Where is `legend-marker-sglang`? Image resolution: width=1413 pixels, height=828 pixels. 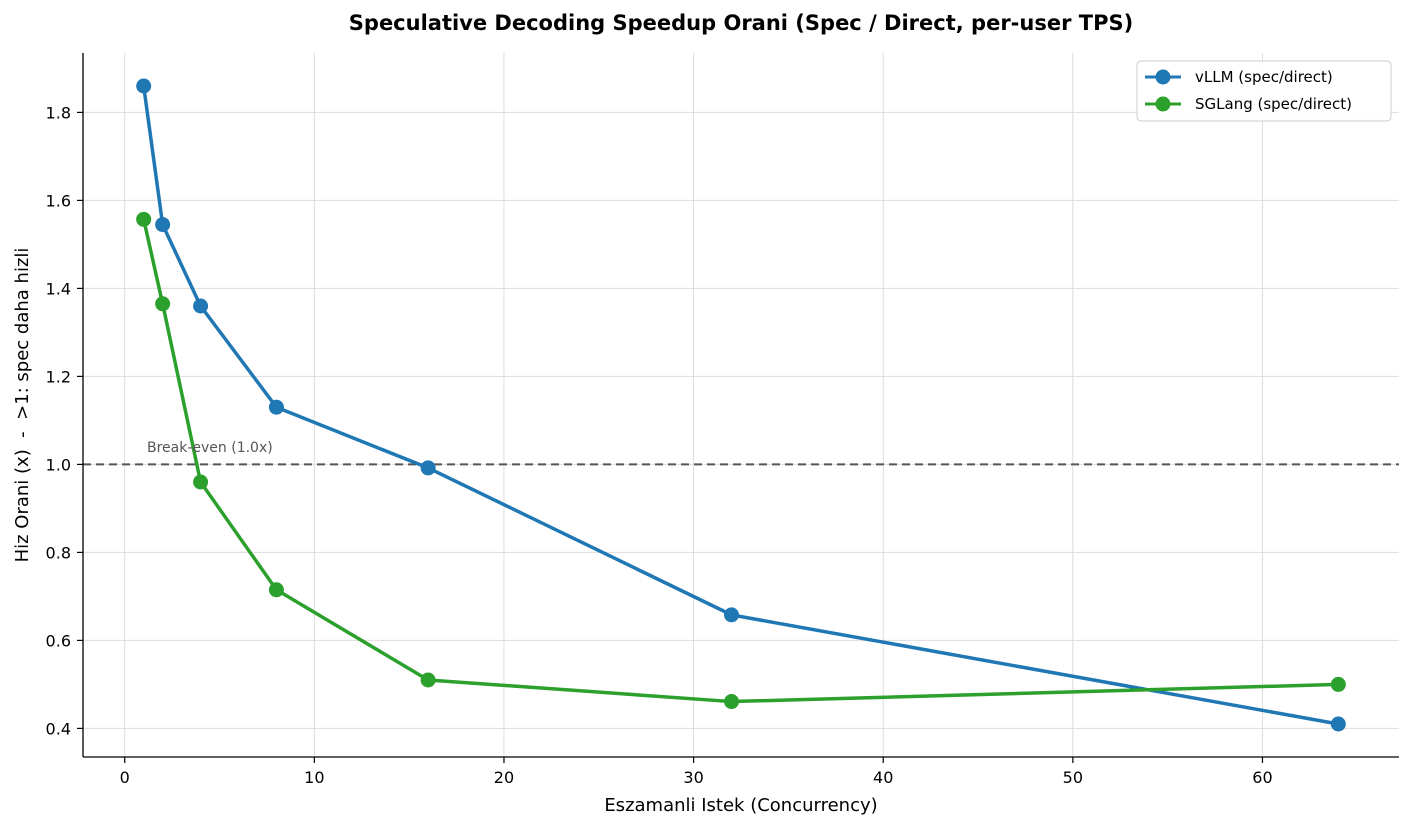
legend-marker-sglang is located at coordinates (1163, 104).